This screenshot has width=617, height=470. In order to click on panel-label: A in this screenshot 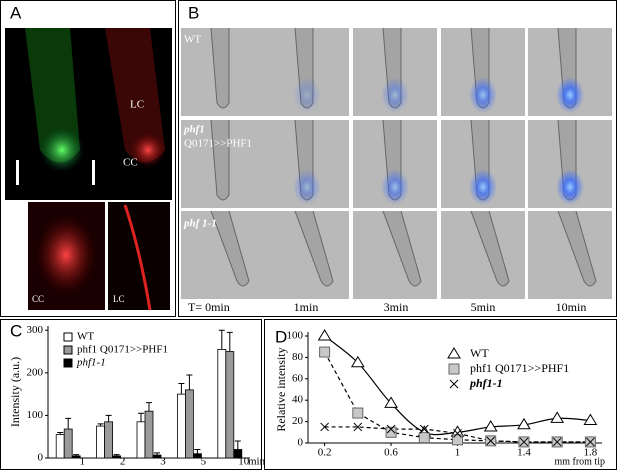, I will do `click(16, 12)`.